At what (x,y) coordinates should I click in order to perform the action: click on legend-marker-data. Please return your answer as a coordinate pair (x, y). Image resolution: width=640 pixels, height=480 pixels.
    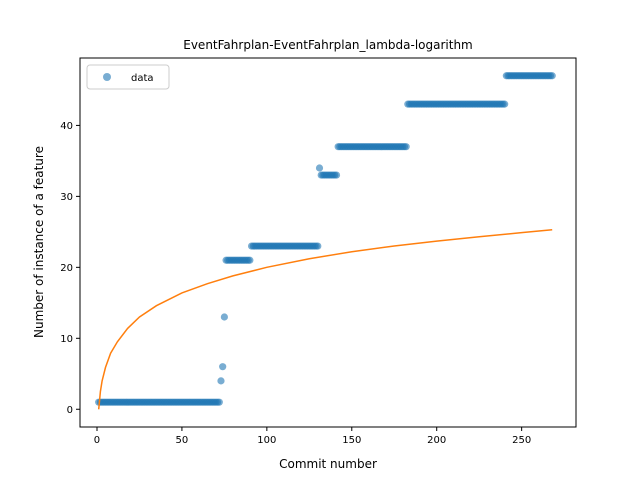
    Looking at the image, I should click on (107, 77).